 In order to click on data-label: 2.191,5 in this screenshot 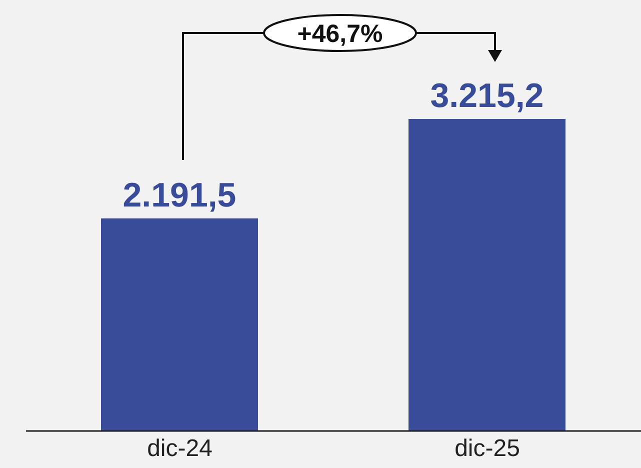, I will do `click(179, 195)`.